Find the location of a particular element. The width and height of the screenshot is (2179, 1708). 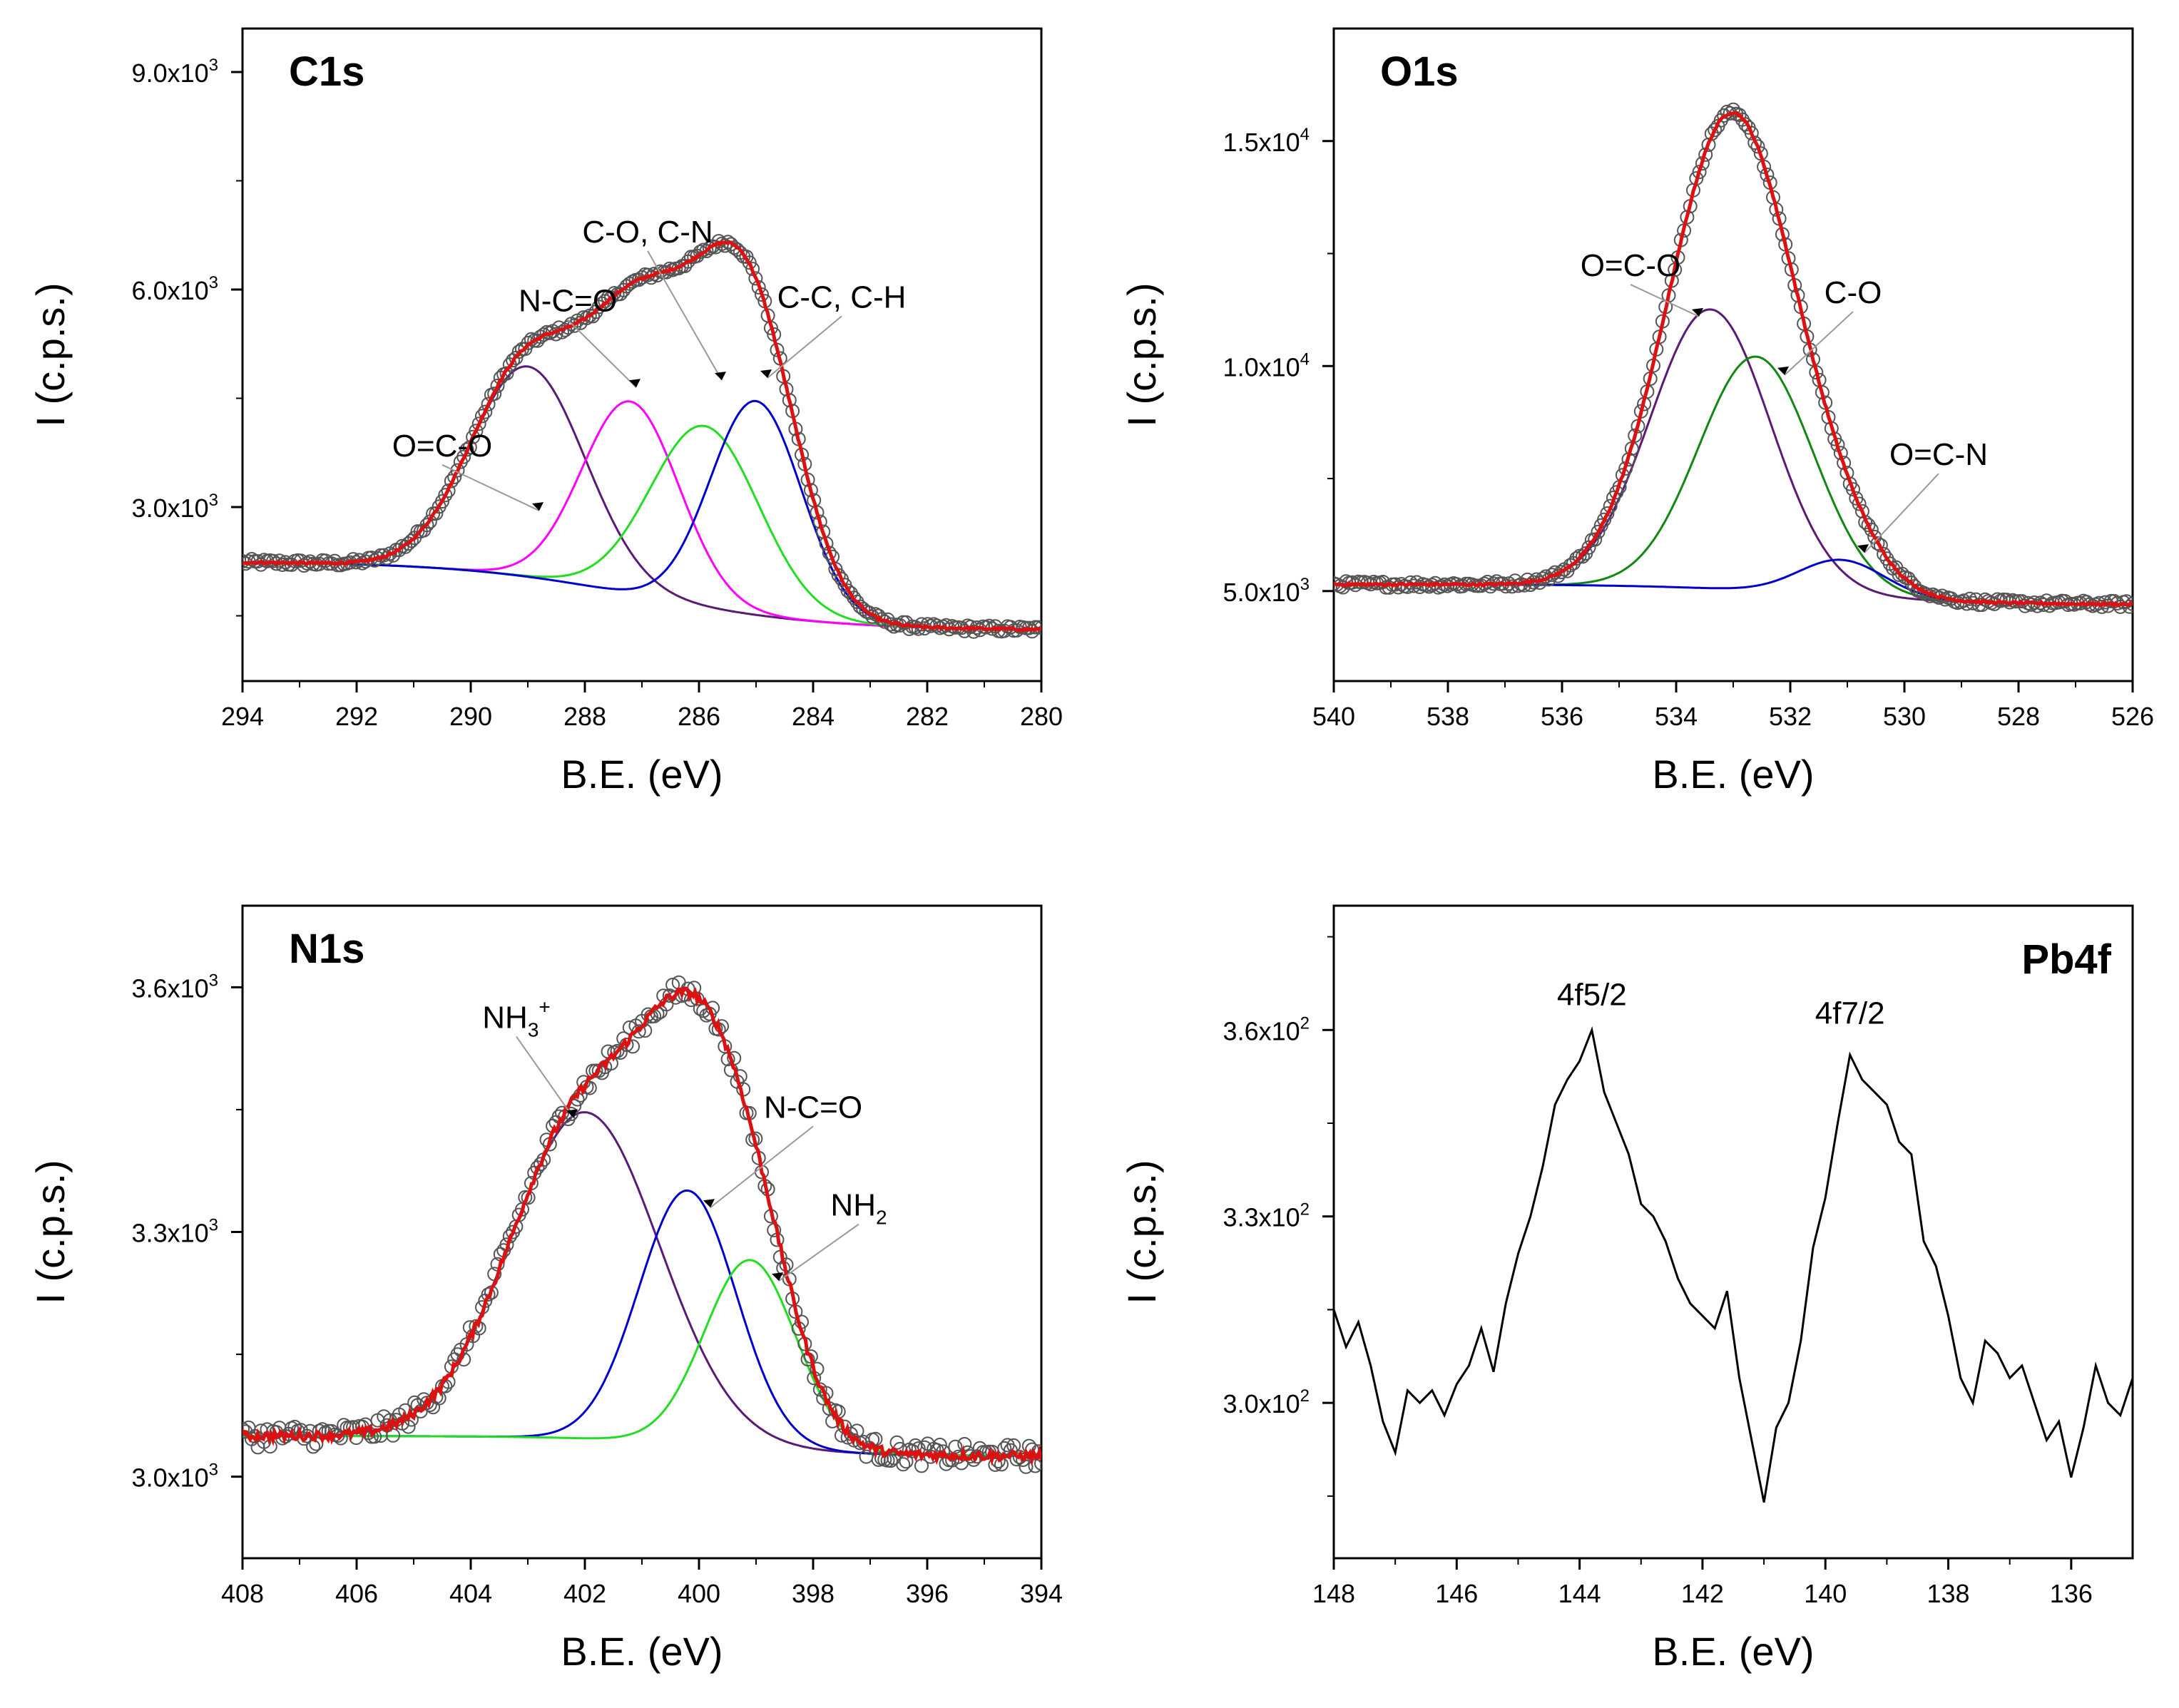

plot-area is located at coordinates (642, 436).